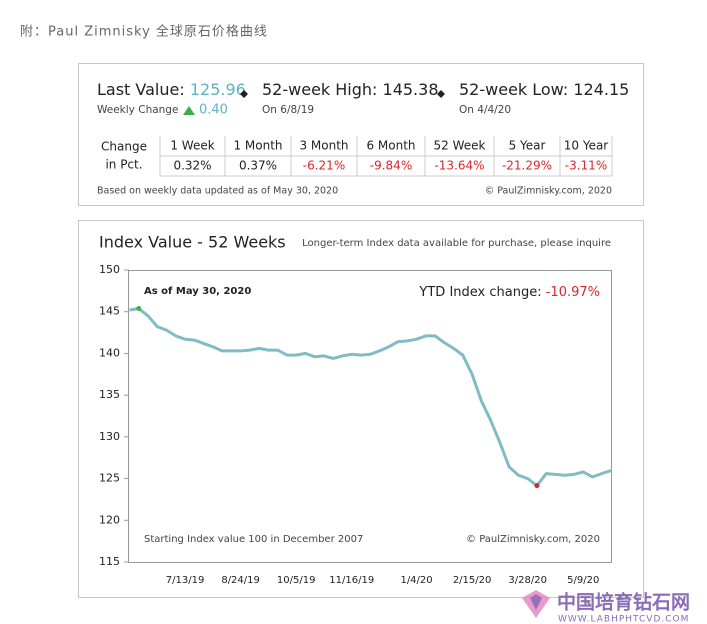  Describe the element at coordinates (583, 580) in the screenshot. I see `x-tick-label: 5/9/20` at that location.